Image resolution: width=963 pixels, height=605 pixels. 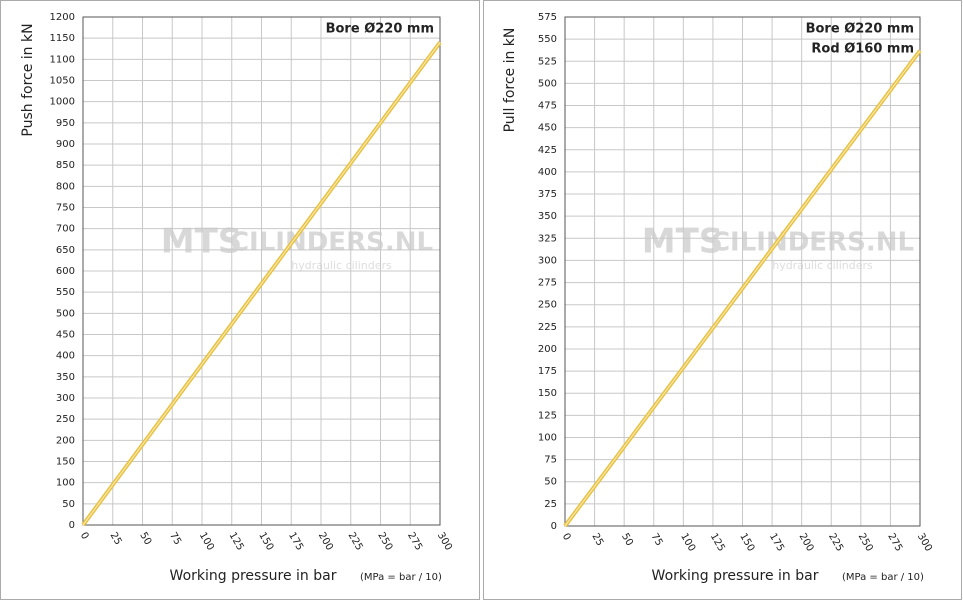 What do you see at coordinates (547, 238) in the screenshot?
I see `y-tick-label: 325` at bounding box center [547, 238].